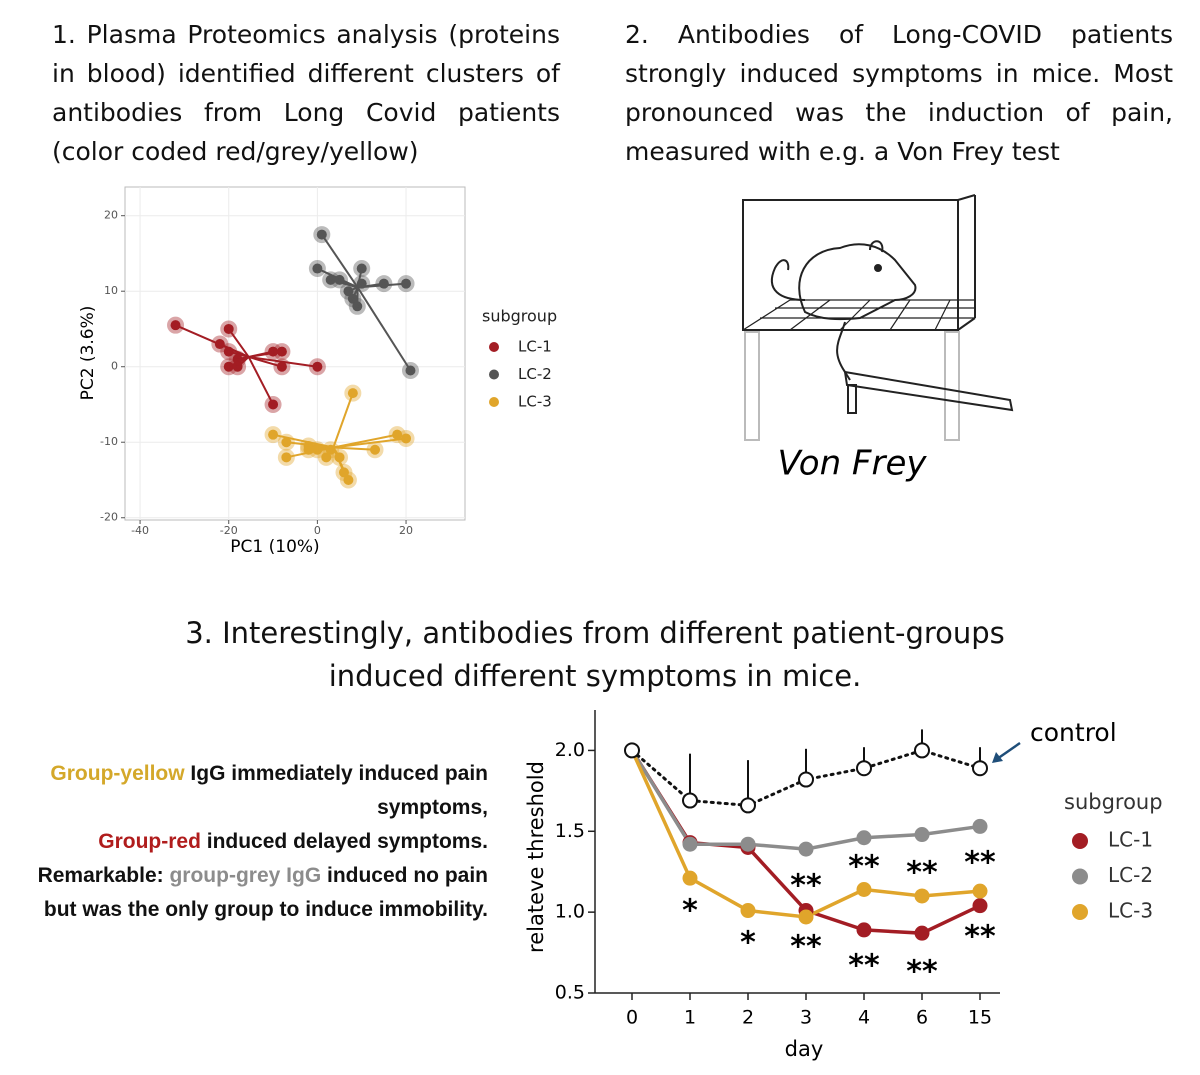 This screenshot has height=1075, width=1200. What do you see at coordinates (1130, 840) in the screenshot?
I see `legend-label: LC-1` at bounding box center [1130, 840].